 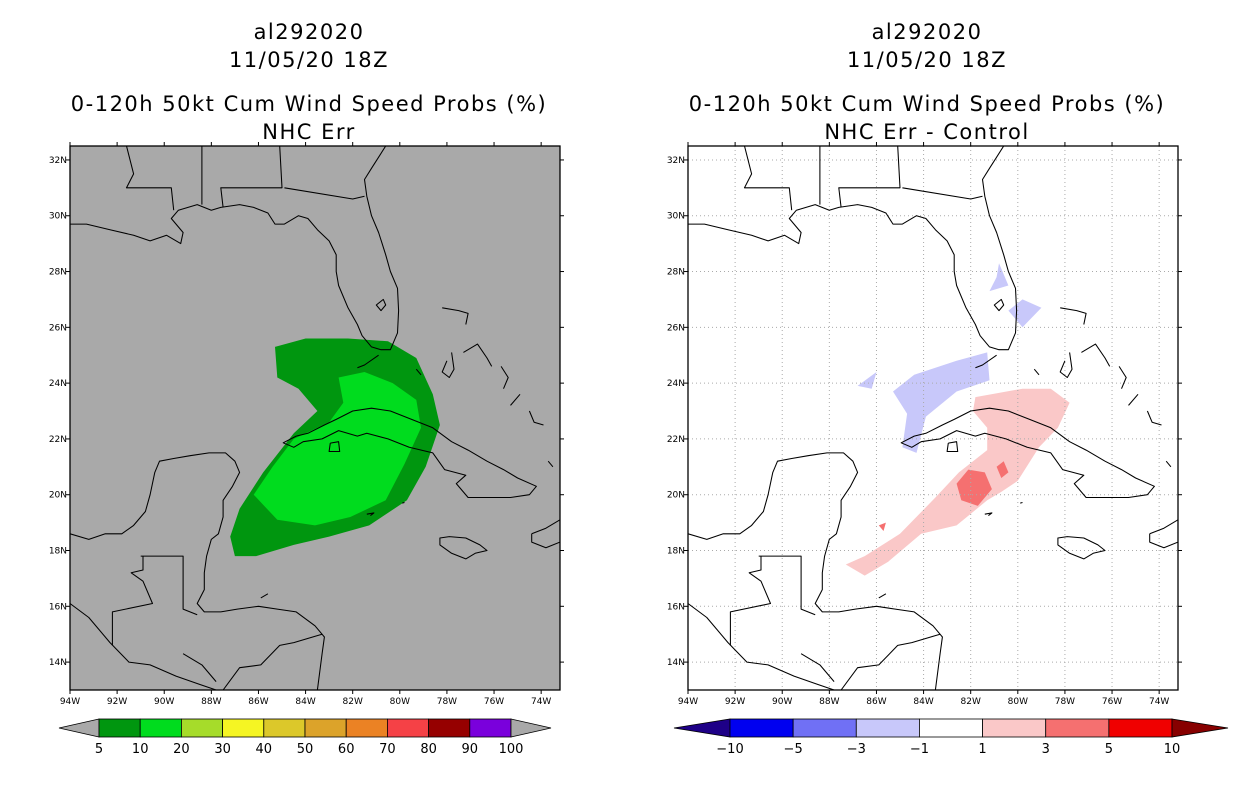 I want to click on colorbar-min-triangle, so click(x=79, y=728).